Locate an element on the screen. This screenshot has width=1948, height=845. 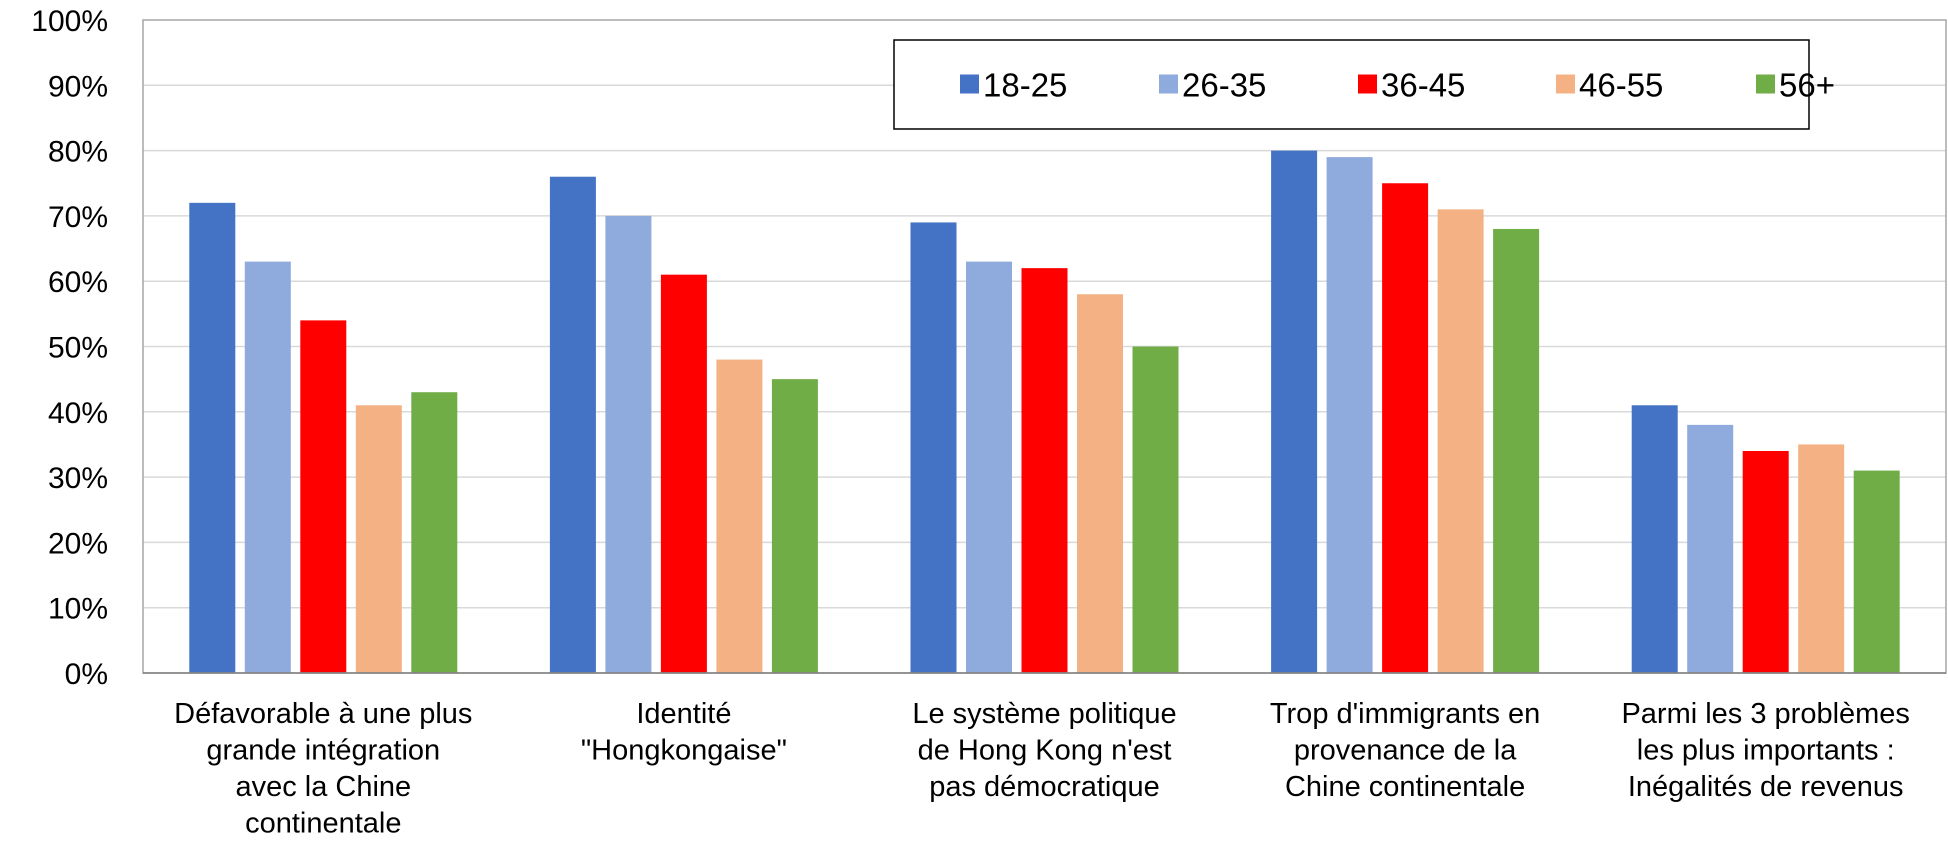
legend-label: 46-55 is located at coordinates (1621, 85).